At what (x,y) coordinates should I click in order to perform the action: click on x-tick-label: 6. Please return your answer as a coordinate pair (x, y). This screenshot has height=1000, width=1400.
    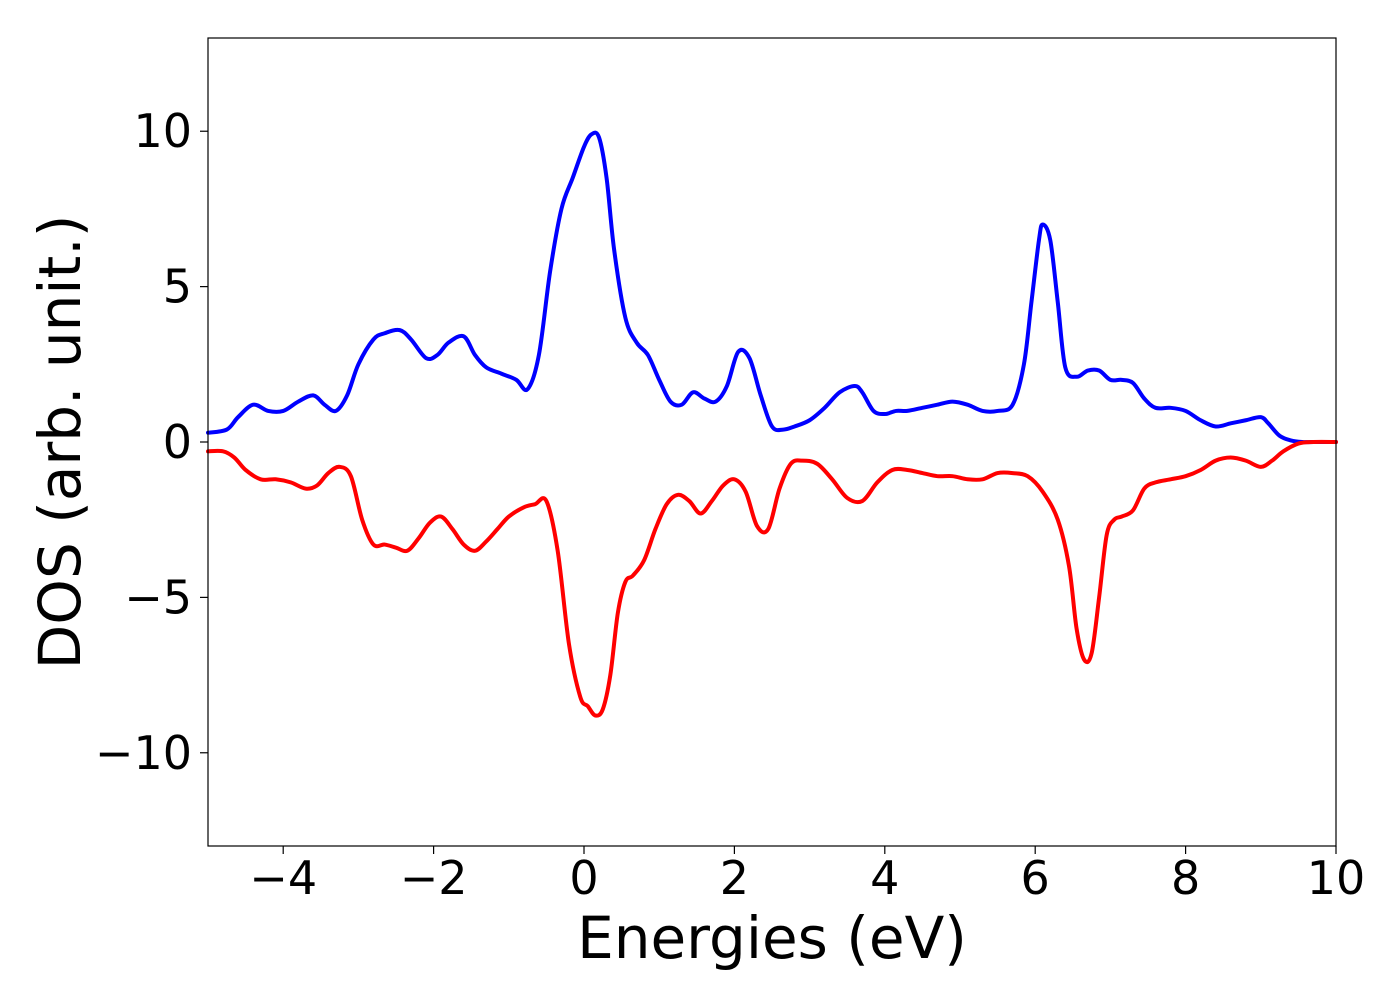
    Looking at the image, I should click on (1035, 878).